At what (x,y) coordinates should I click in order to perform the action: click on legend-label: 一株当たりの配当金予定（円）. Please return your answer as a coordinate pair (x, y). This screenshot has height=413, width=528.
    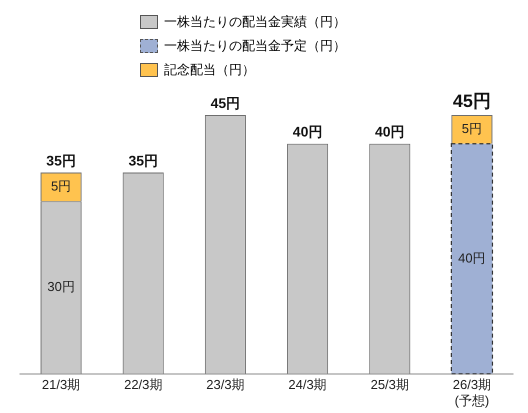
    Looking at the image, I should click on (255, 46).